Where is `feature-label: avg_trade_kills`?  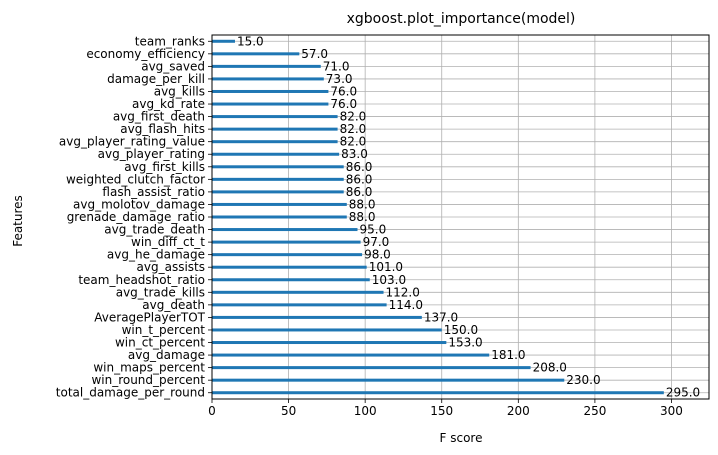 feature-label: avg_trade_kills is located at coordinates (160, 292).